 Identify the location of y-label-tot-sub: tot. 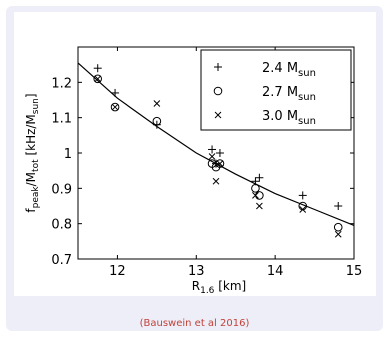
(36, 165).